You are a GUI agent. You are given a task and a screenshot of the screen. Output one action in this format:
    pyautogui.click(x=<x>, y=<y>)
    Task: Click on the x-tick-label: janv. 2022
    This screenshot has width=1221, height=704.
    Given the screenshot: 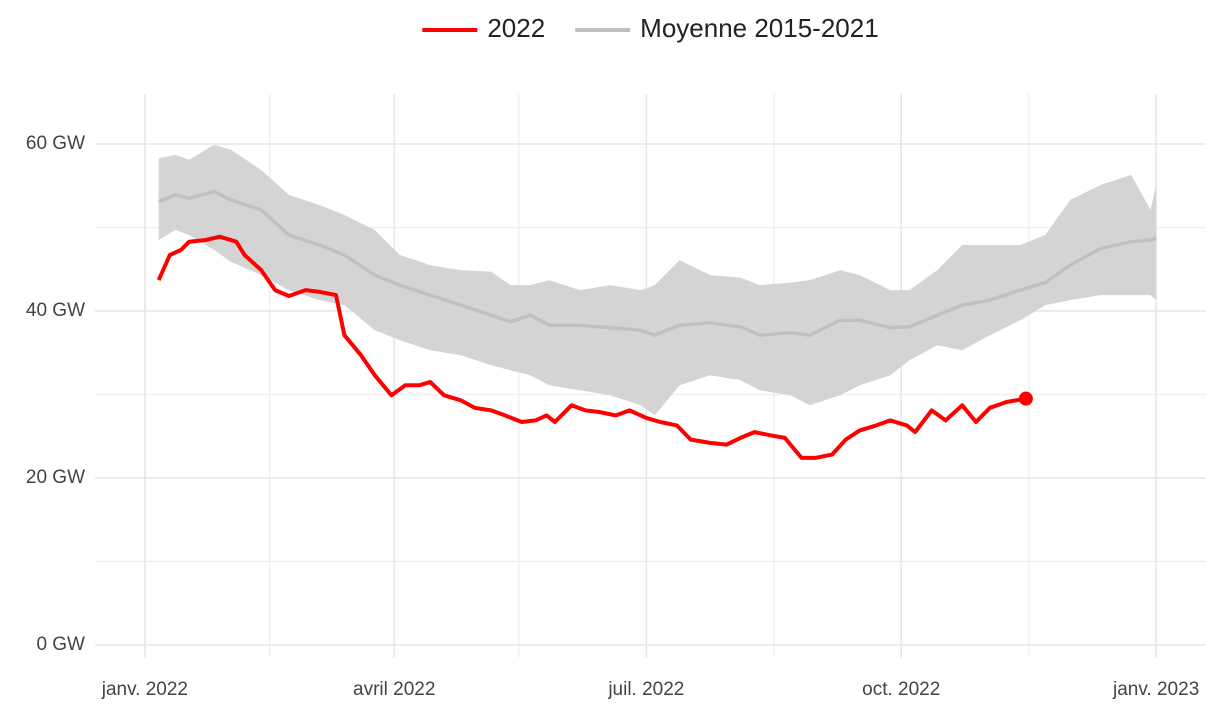 What is the action you would take?
    pyautogui.click(x=144, y=689)
    